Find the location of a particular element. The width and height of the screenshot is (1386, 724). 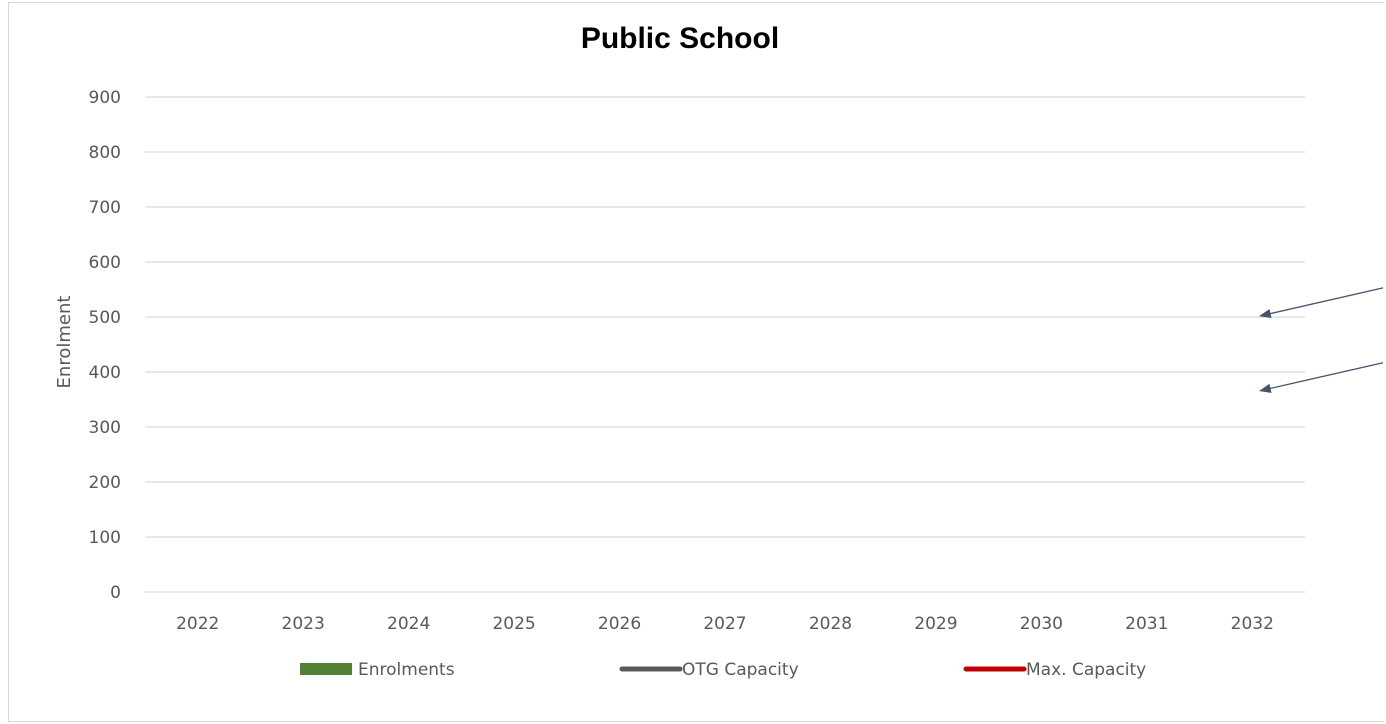

x-tick-label: 2028 is located at coordinates (830, 624).